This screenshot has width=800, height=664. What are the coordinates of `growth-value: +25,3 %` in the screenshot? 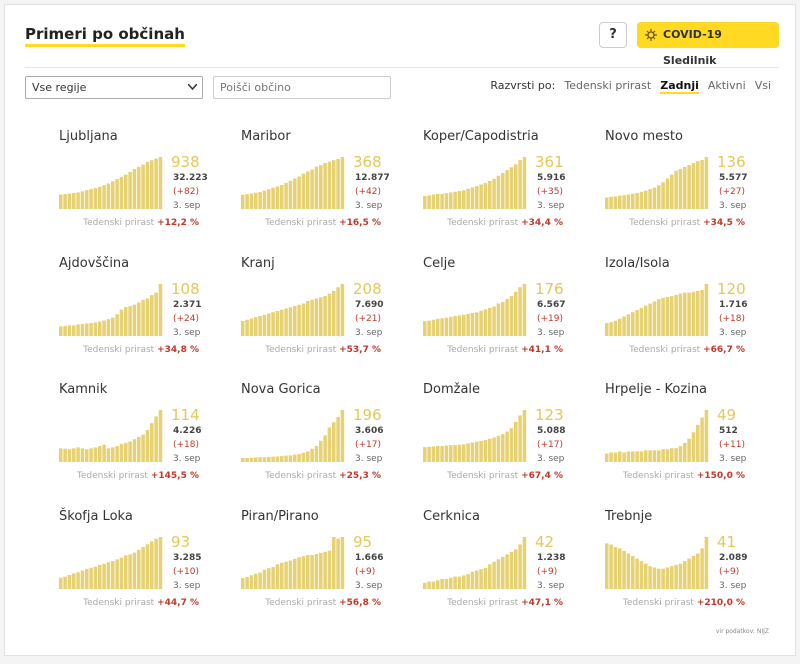 It's located at (360, 476).